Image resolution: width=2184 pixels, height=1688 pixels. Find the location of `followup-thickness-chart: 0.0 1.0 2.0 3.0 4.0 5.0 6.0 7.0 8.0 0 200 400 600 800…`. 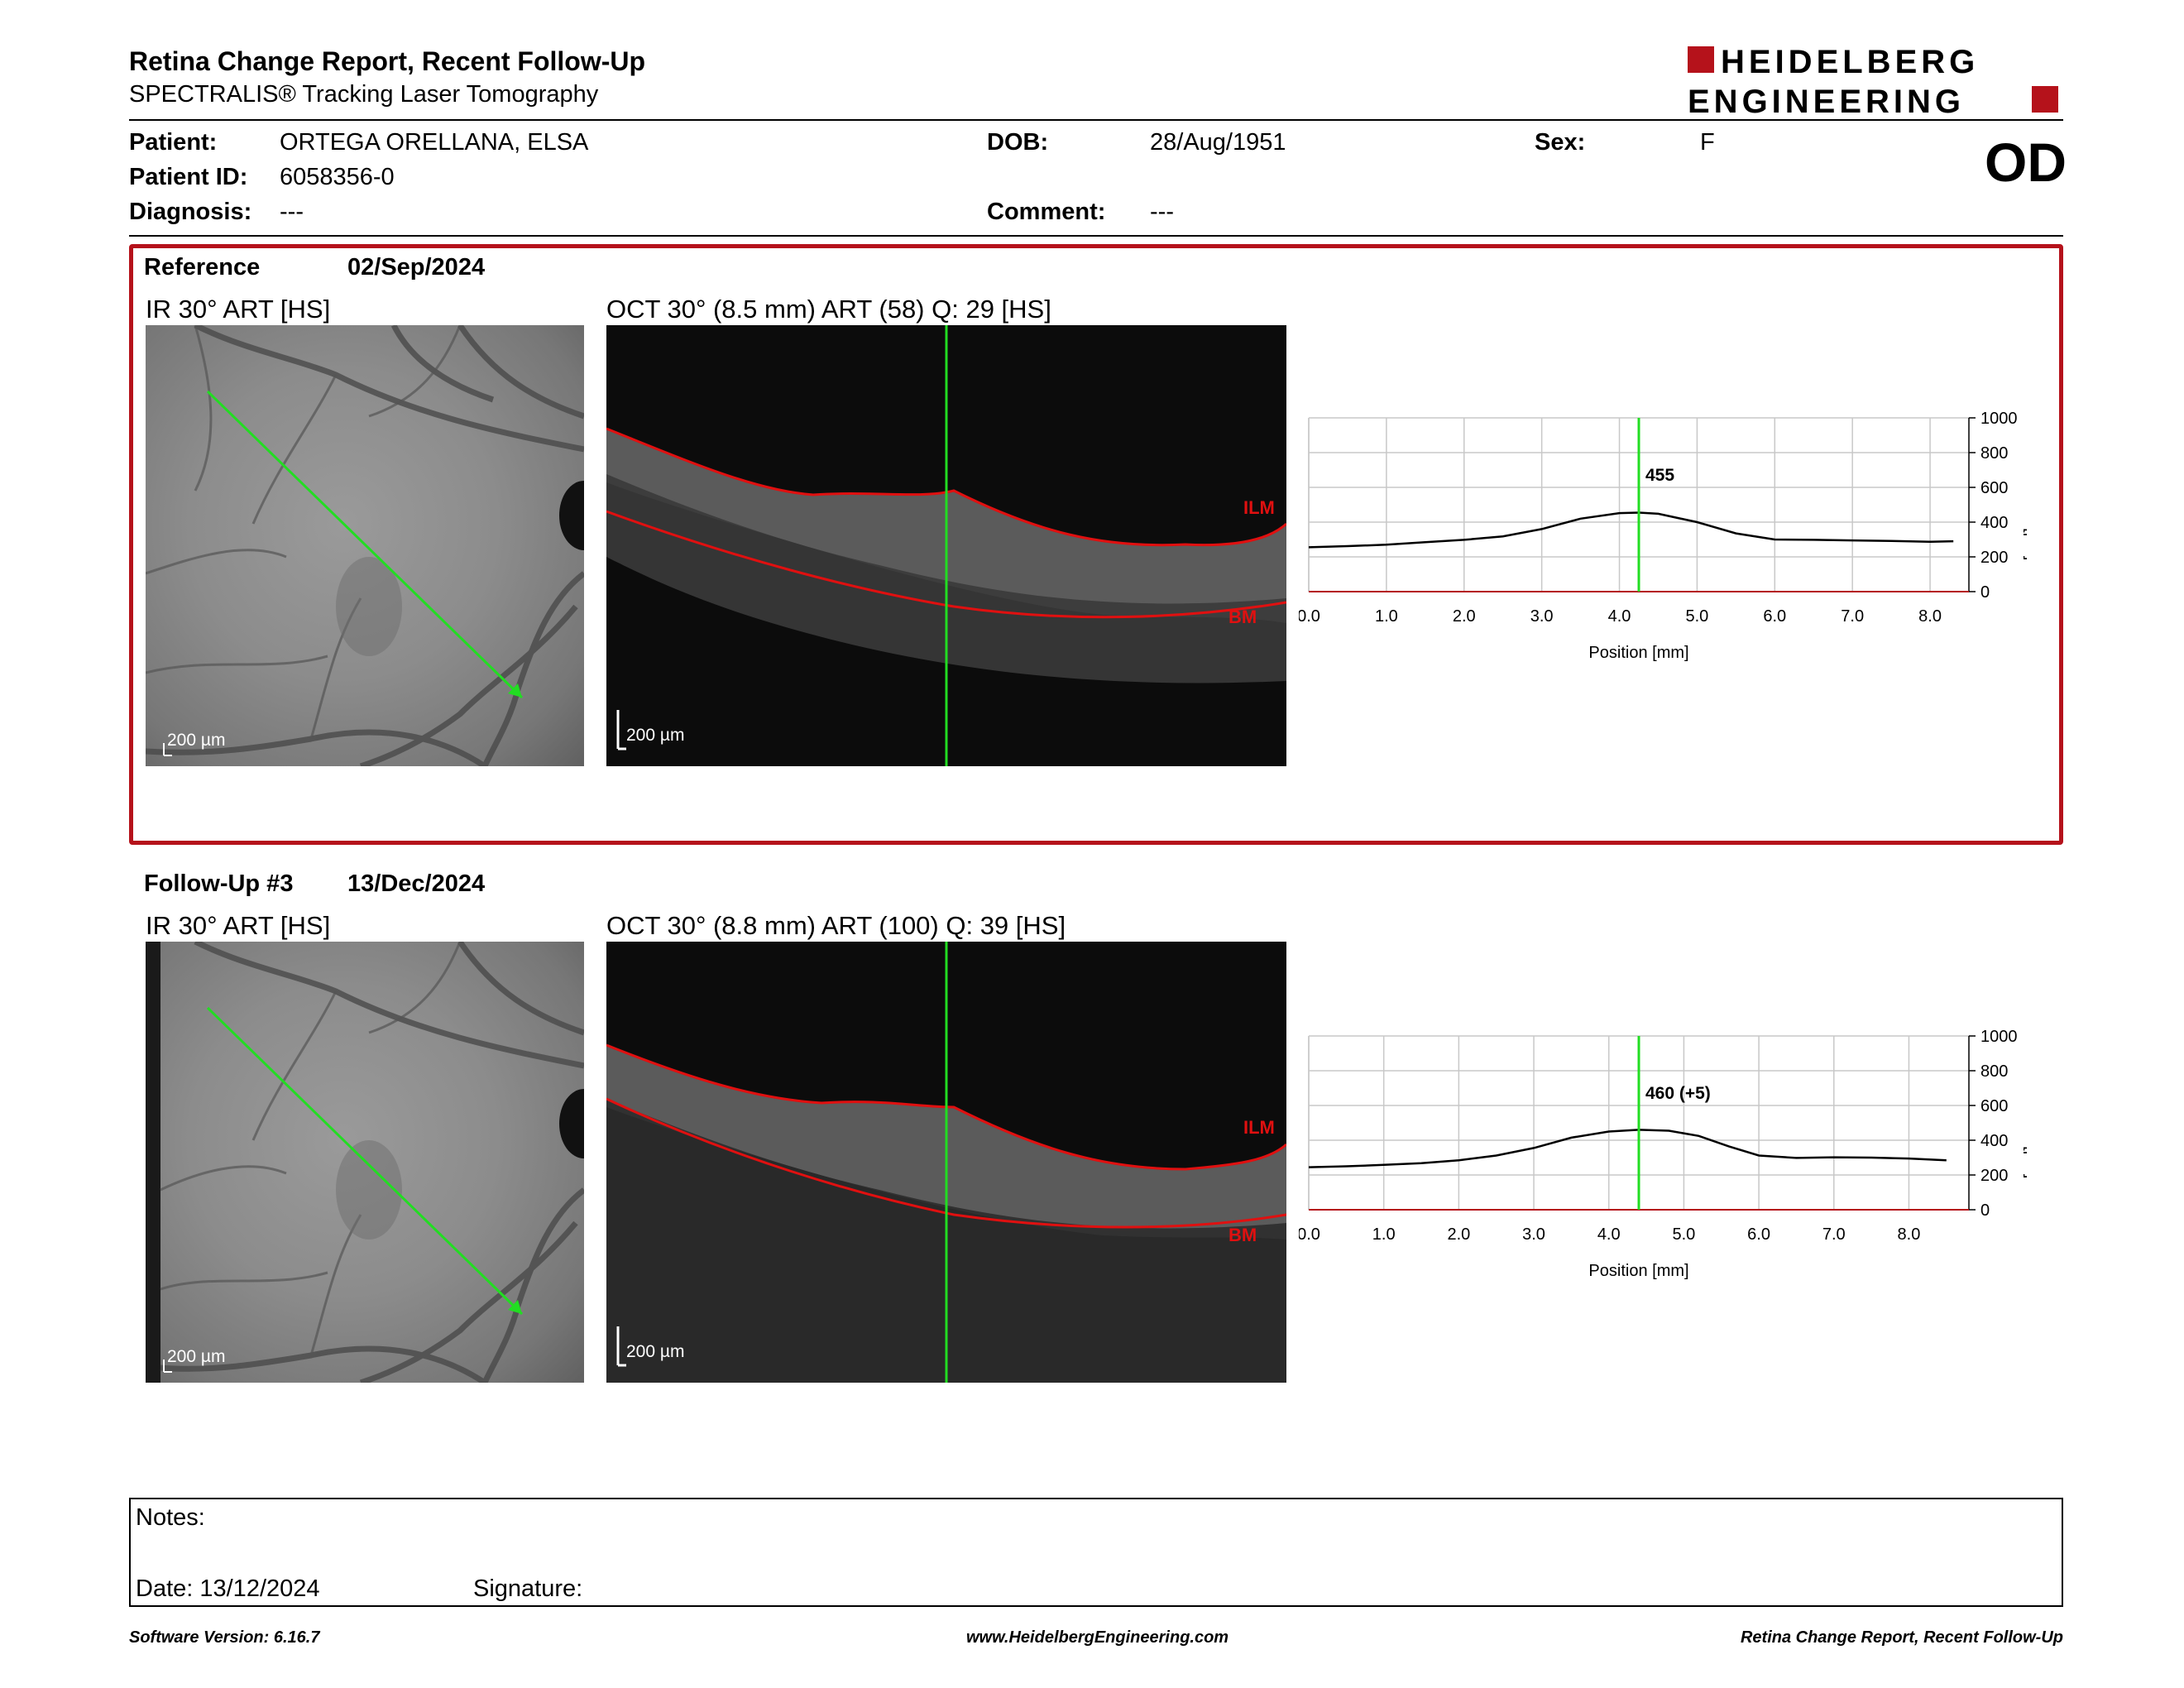

followup-thickness-chart: 0.0 1.0 2.0 3.0 4.0 5.0 6.0 7.0 8.0 0 200 400 600 800… is located at coordinates (1669, 1164).